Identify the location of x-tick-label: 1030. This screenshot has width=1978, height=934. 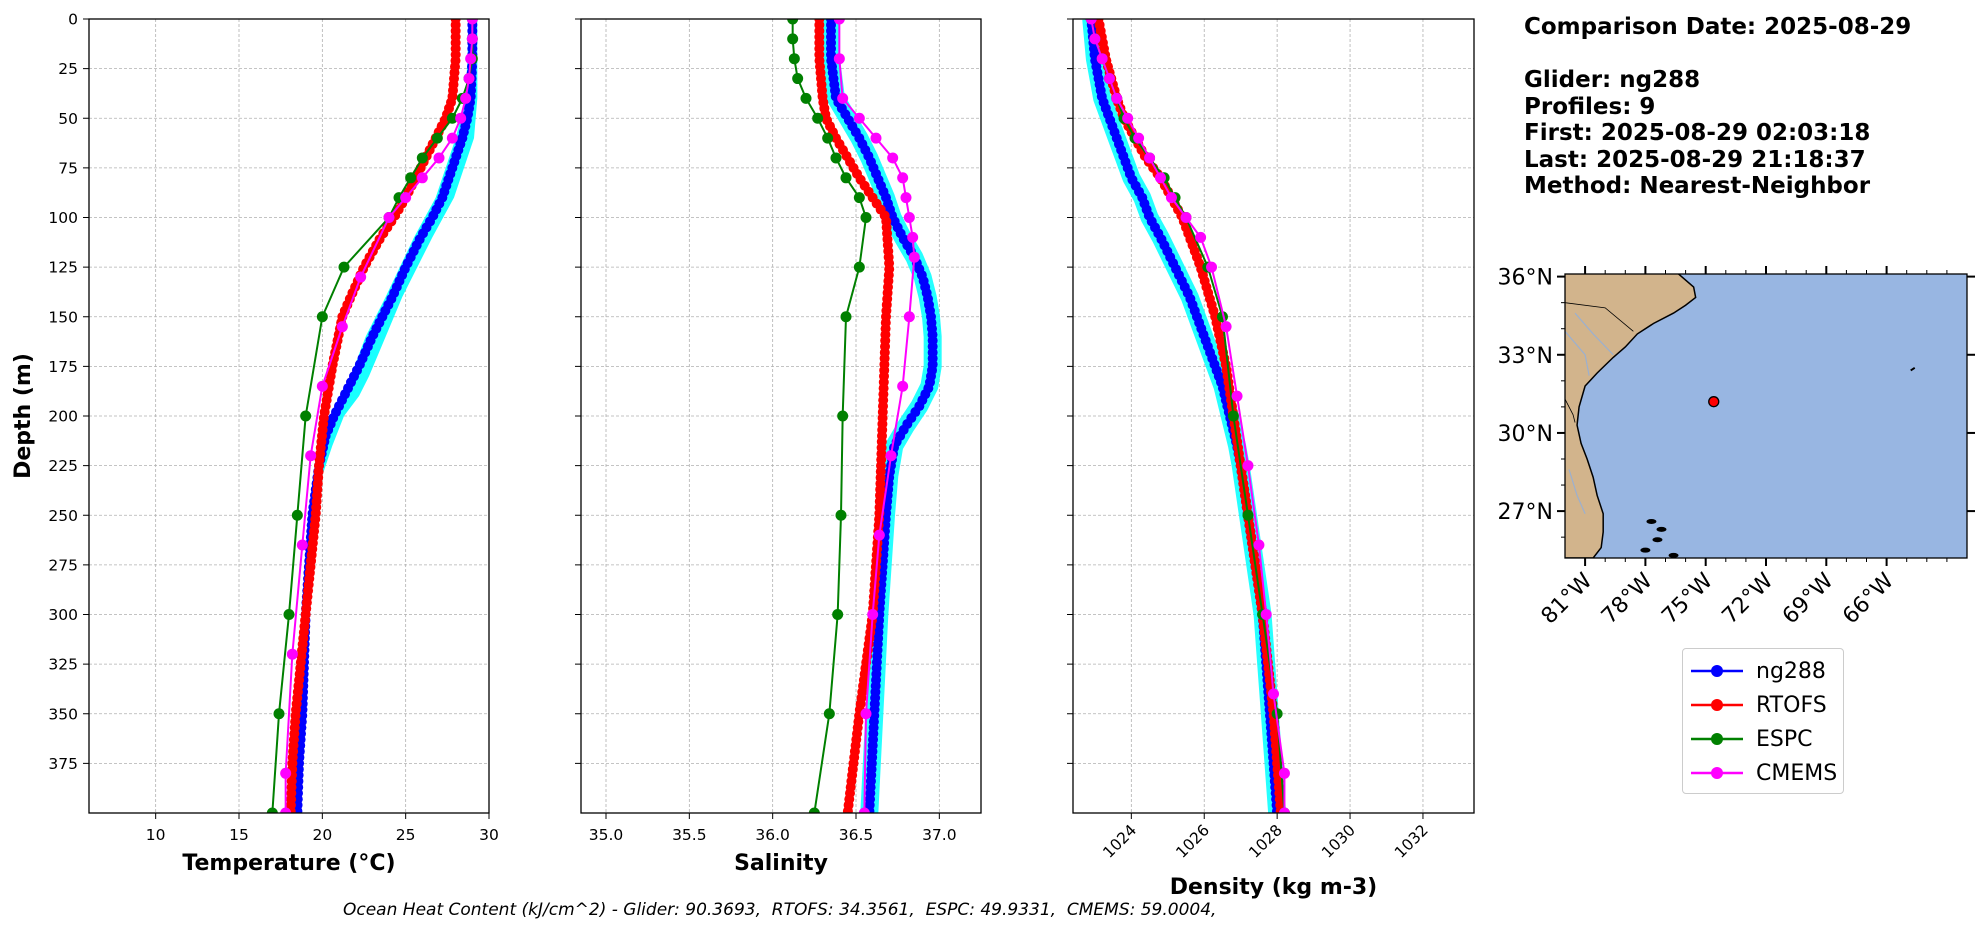
(1338, 841).